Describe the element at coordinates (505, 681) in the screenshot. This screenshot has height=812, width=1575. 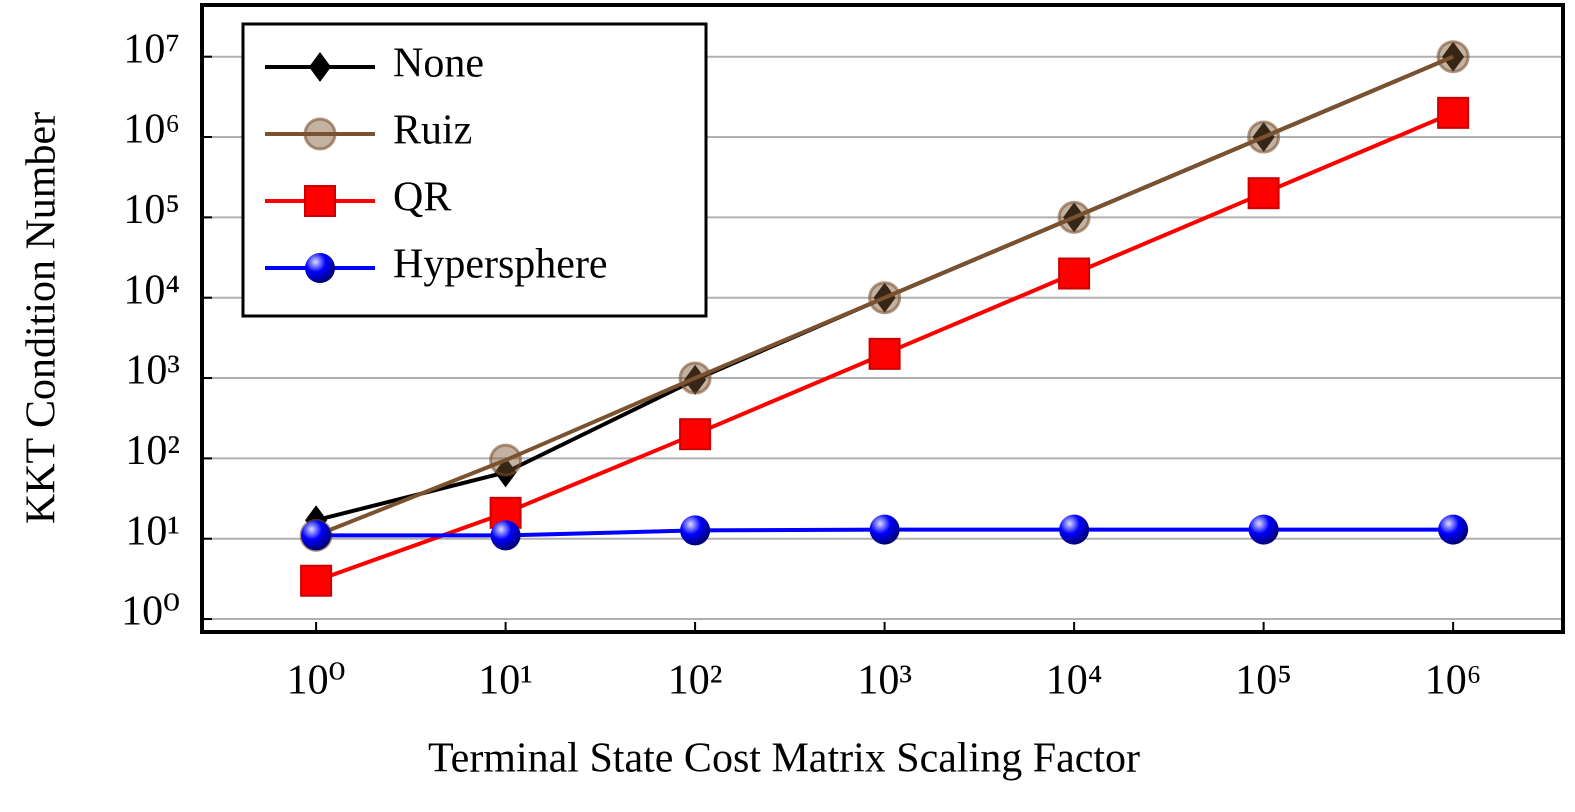
I see `x-tick-label: 10¹` at that location.